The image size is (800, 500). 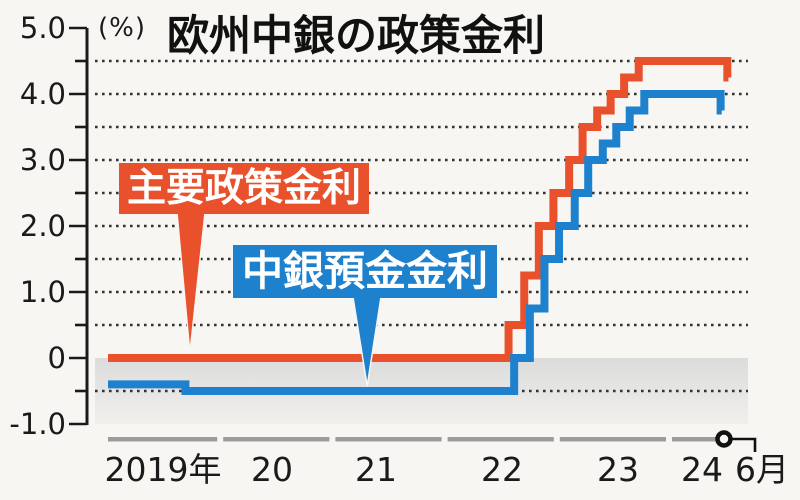 What do you see at coordinates (356, 35) in the screenshot?
I see `chart-title: 欧州中銀の政策金利` at bounding box center [356, 35].